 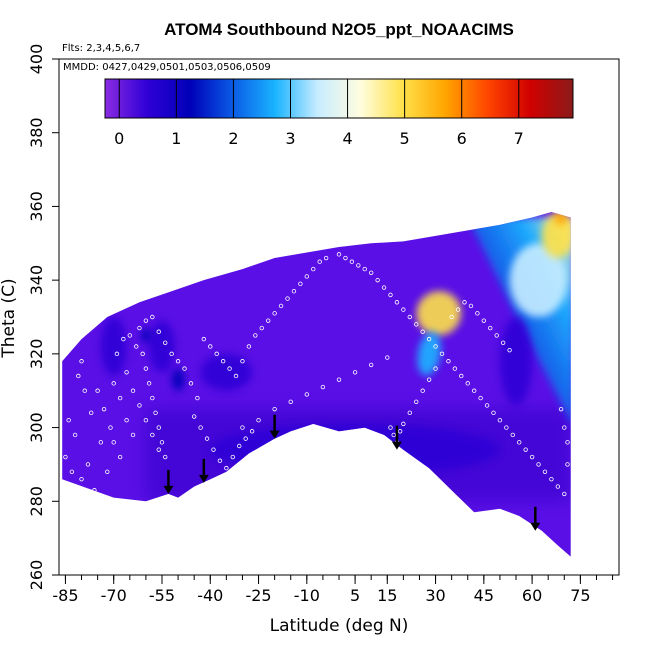 What do you see at coordinates (43, 317) in the screenshot?
I see `y-axis: 260 280 300 320 340 360 380 400` at bounding box center [43, 317].